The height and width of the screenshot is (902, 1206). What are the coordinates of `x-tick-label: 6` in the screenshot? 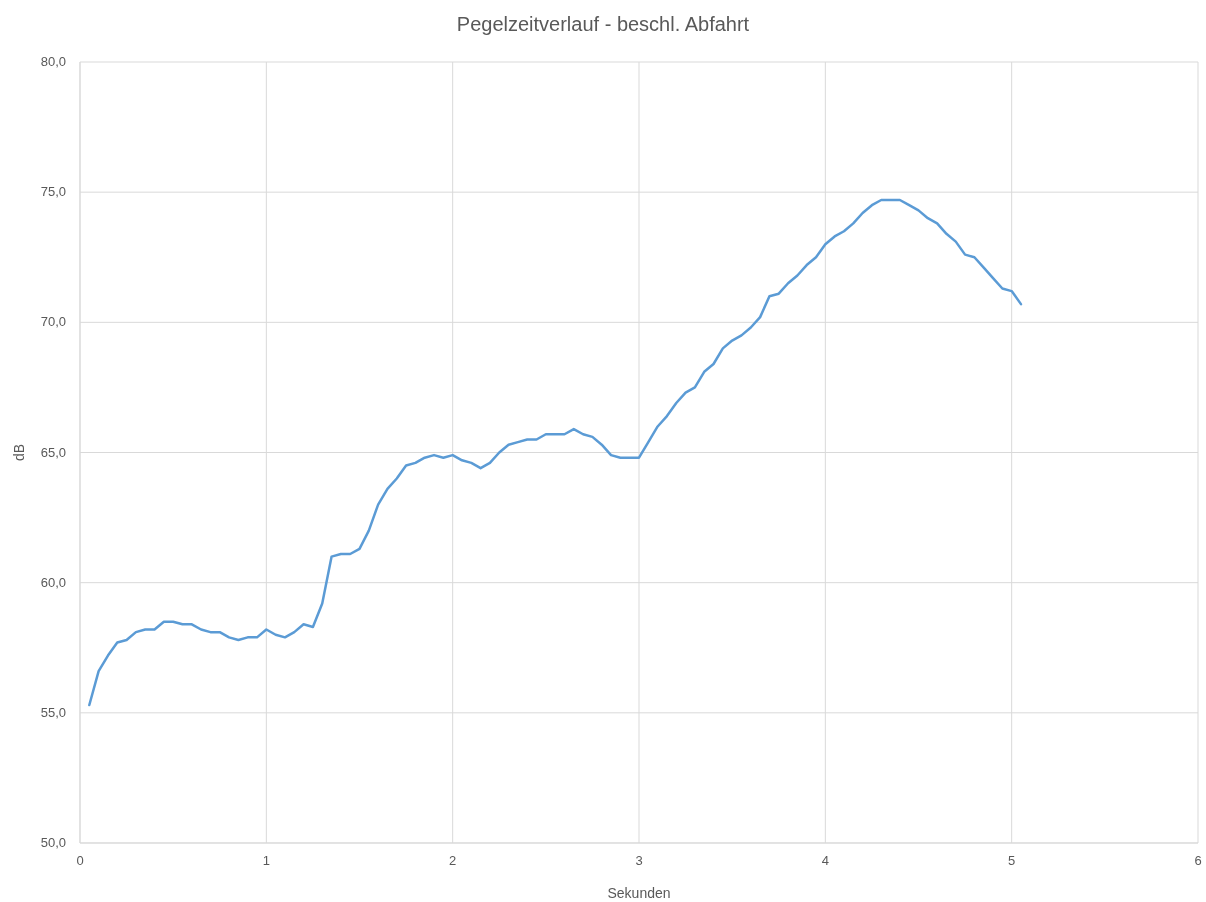 It's located at (1198, 860).